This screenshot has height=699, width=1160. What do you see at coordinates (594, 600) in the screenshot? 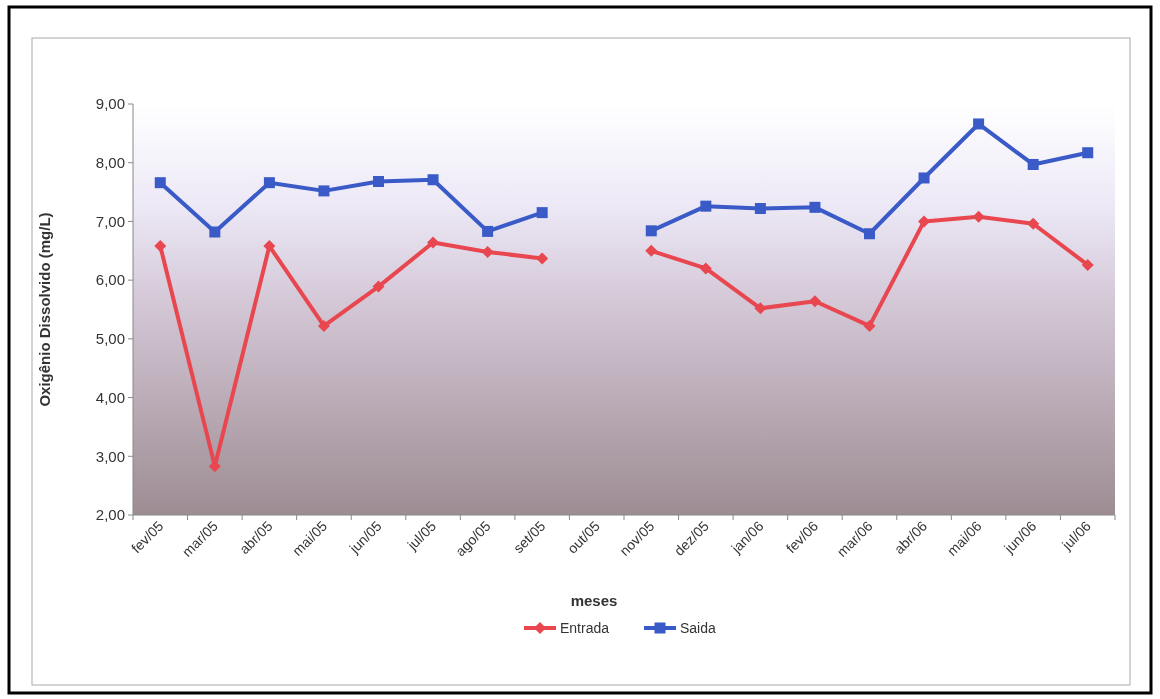
I see `x-axis-title: meses` at bounding box center [594, 600].